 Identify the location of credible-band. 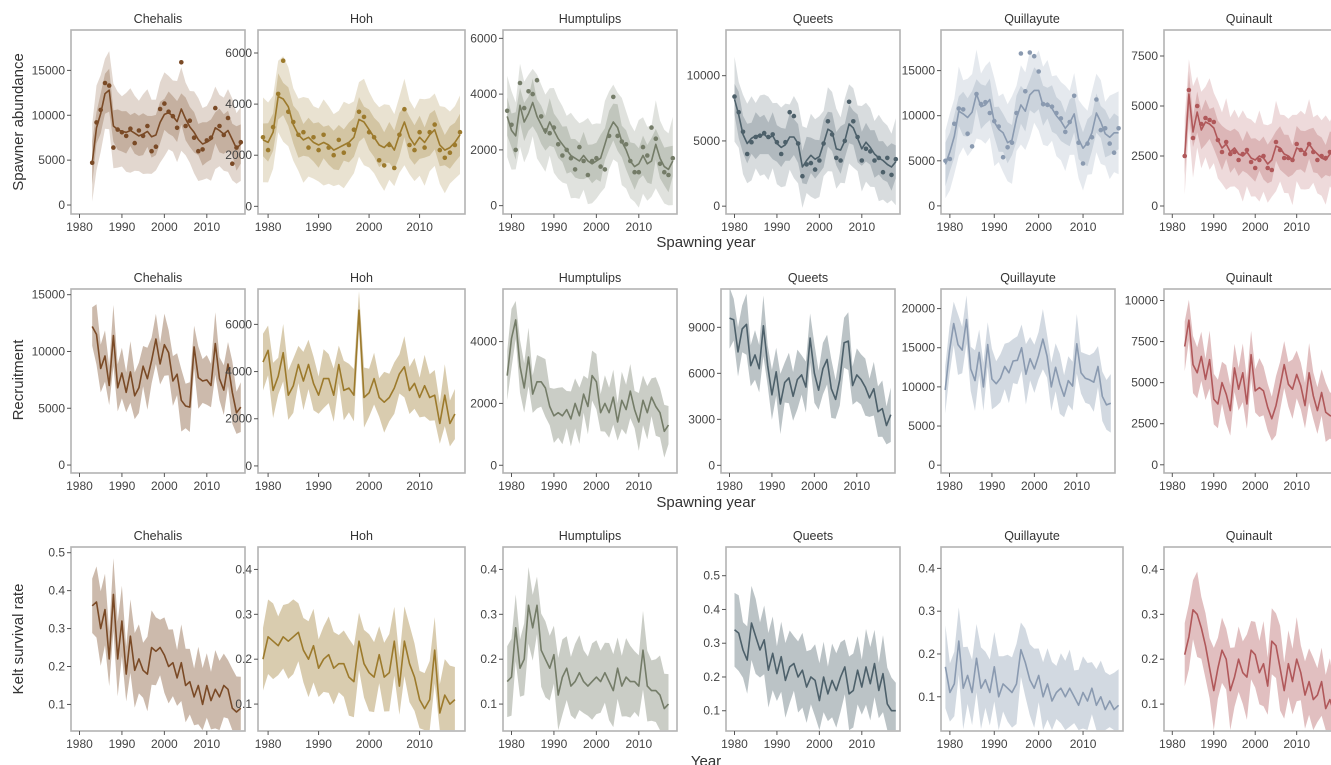
(166, 644).